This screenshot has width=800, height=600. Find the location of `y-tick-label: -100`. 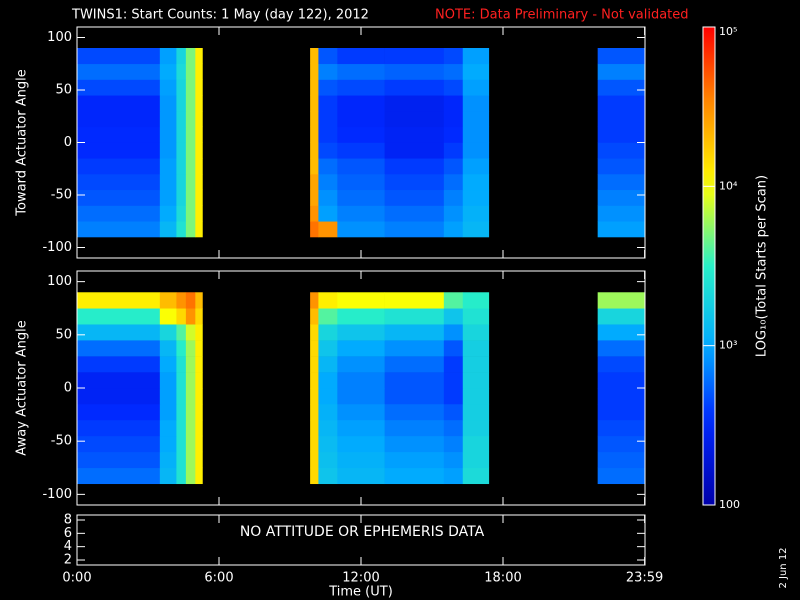

y-tick-label: -100 is located at coordinates (57, 247).